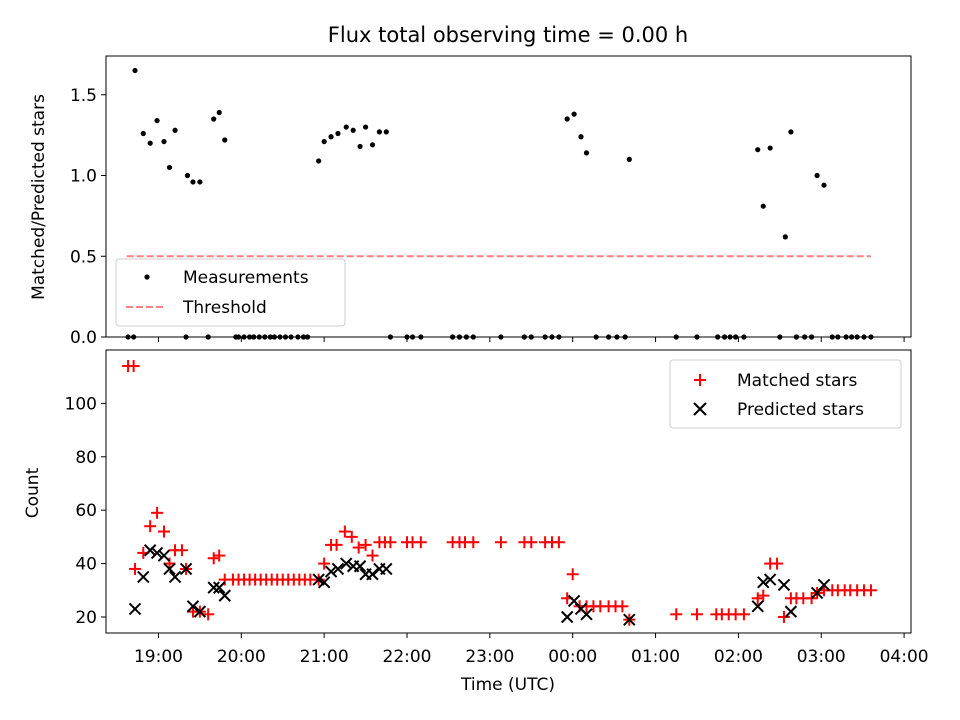 This screenshot has height=720, width=960. Describe the element at coordinates (700, 380) in the screenshot. I see `legend-matched-marker` at that location.